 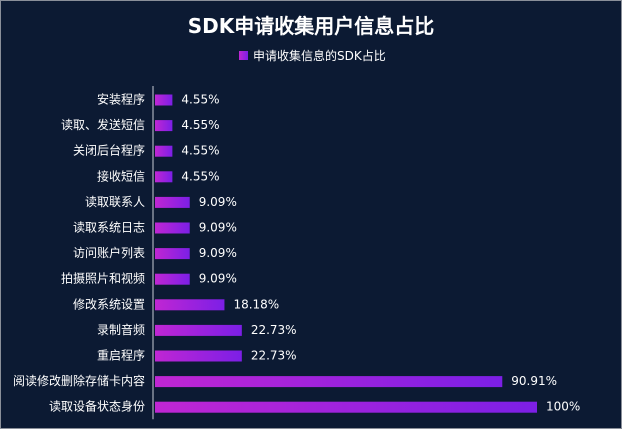 What do you see at coordinates (109, 150) in the screenshot?
I see `category-label: 关闭后台程序` at bounding box center [109, 150].